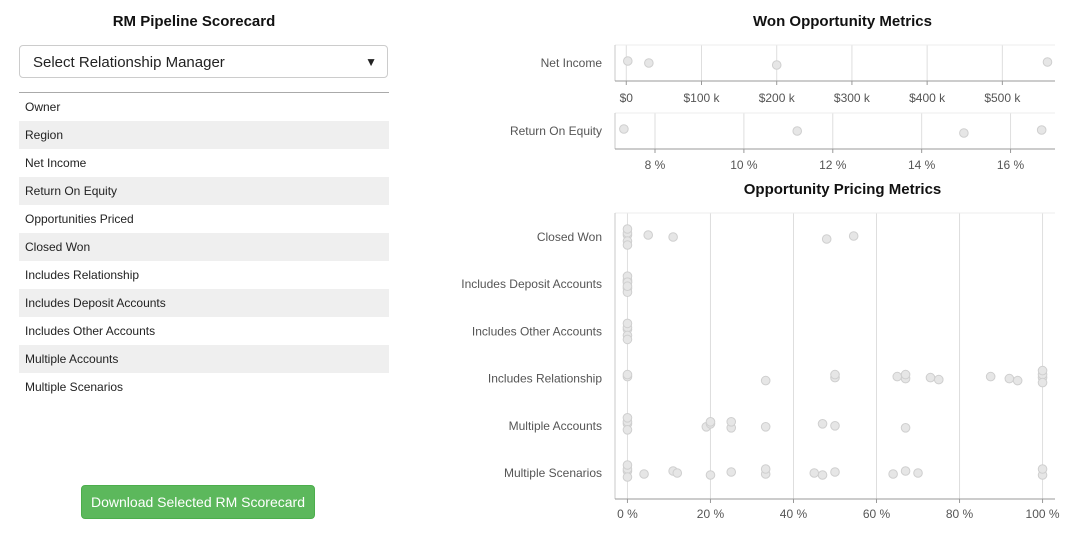 This screenshot has height=545, width=1081. I want to click on relationship-manager-select: Select Relationship Manager ▼, so click(203, 61).